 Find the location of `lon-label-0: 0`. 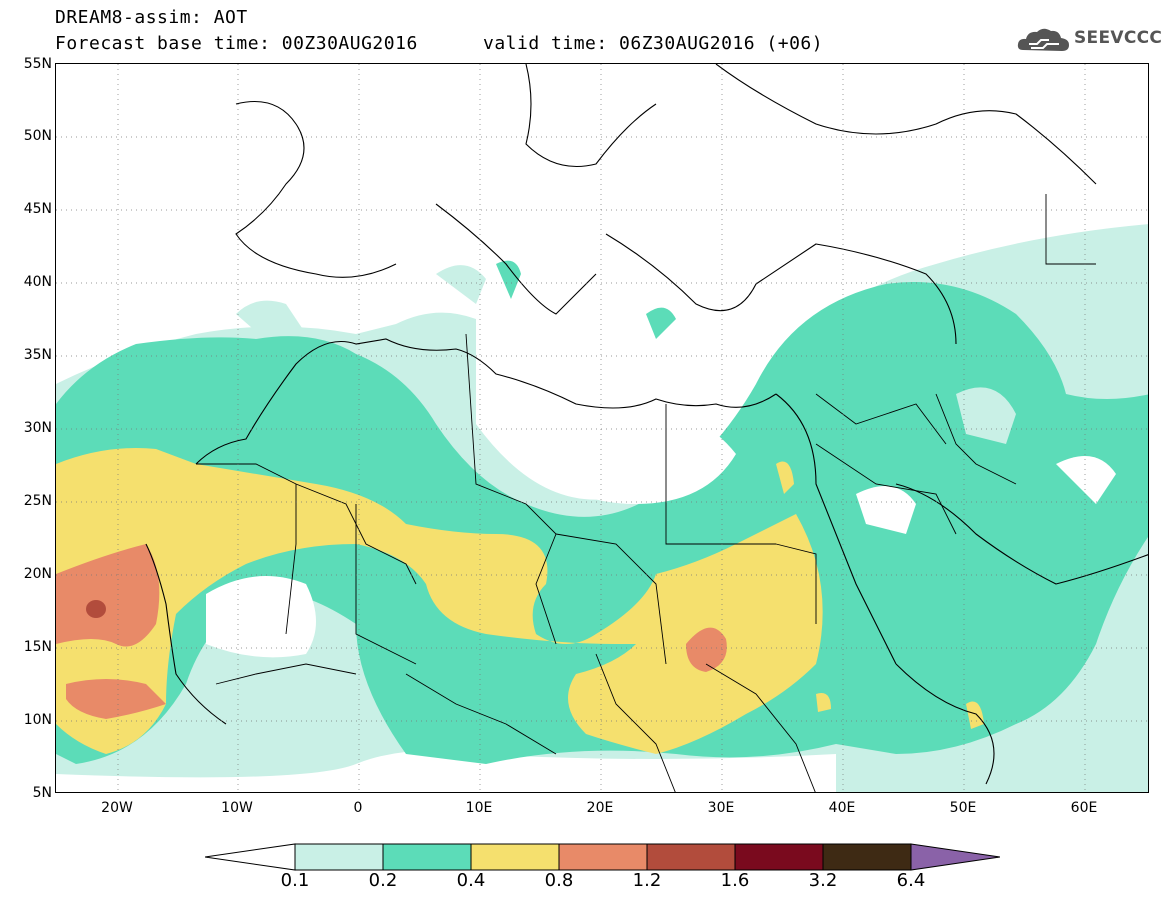

lon-label-0: 0 is located at coordinates (358, 808).